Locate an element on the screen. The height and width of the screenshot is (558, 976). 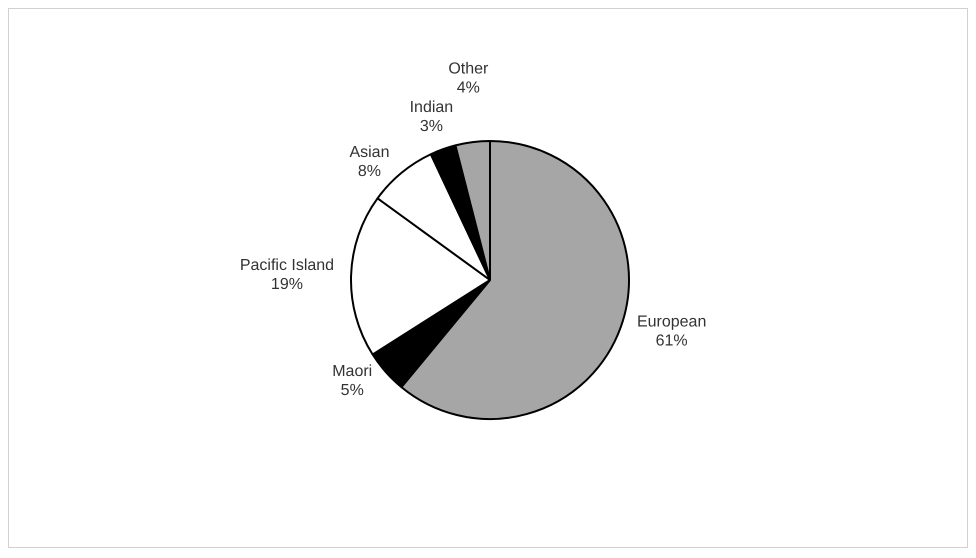
slice-label: Maori is located at coordinates (352, 371).